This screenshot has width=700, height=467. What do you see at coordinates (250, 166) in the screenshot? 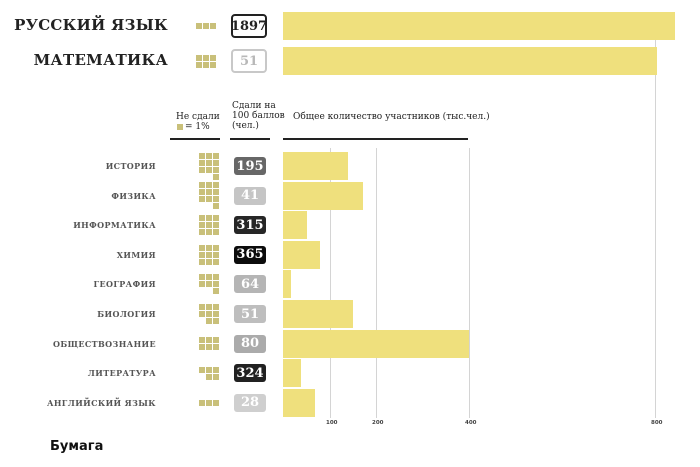
I see `hundred-score-badge: 195` at bounding box center [250, 166].